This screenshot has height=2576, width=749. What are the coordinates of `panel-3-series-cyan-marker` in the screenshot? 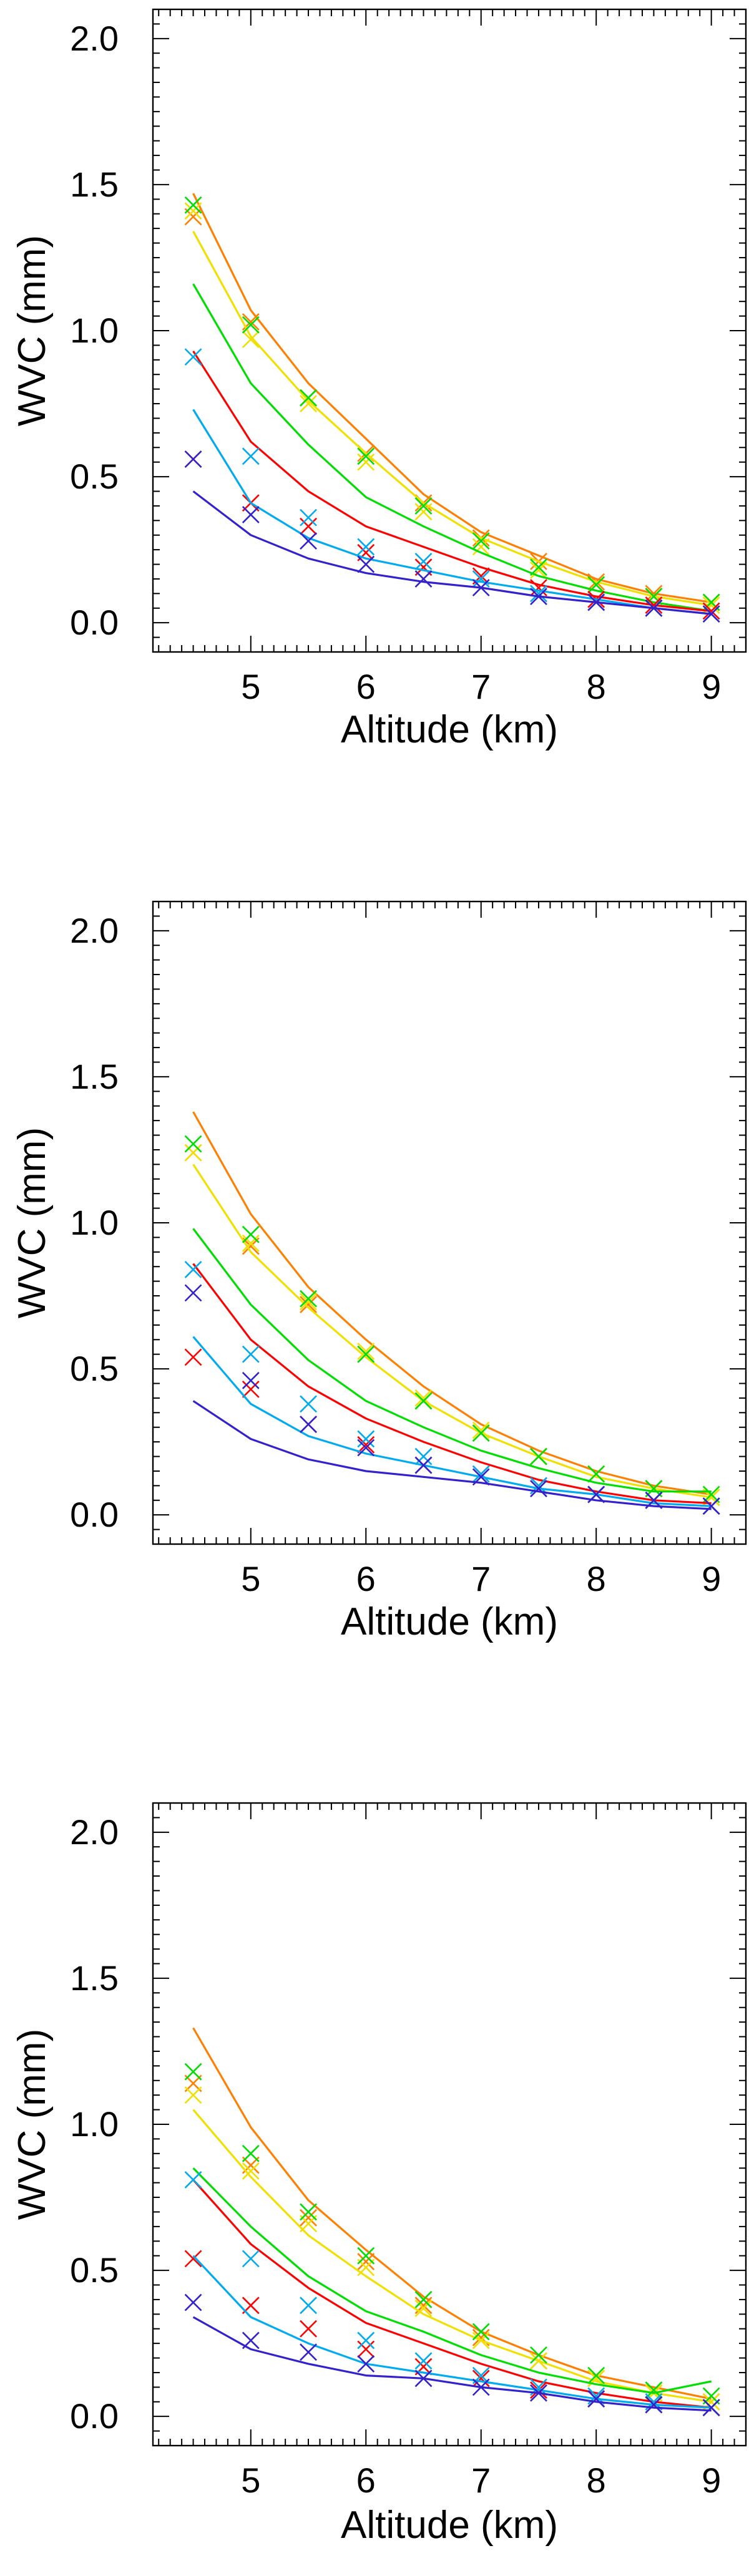 It's located at (423, 2361).